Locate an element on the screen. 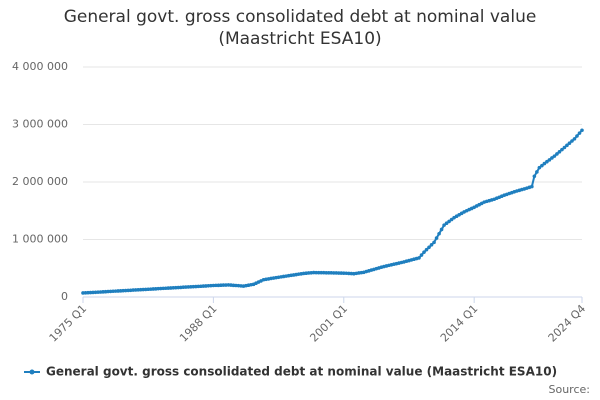 This screenshot has height=400, width=600. x-tick-label: 2014 Q1 is located at coordinates (459, 323).